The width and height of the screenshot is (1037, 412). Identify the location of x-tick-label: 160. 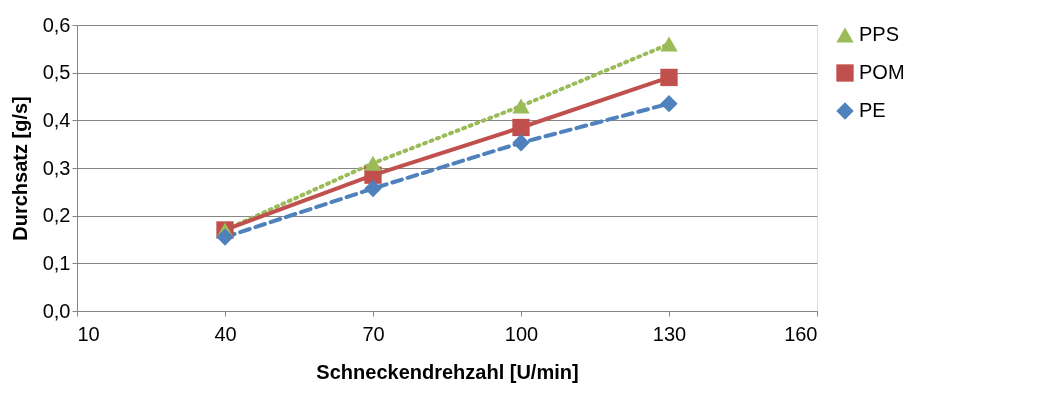
(801, 333).